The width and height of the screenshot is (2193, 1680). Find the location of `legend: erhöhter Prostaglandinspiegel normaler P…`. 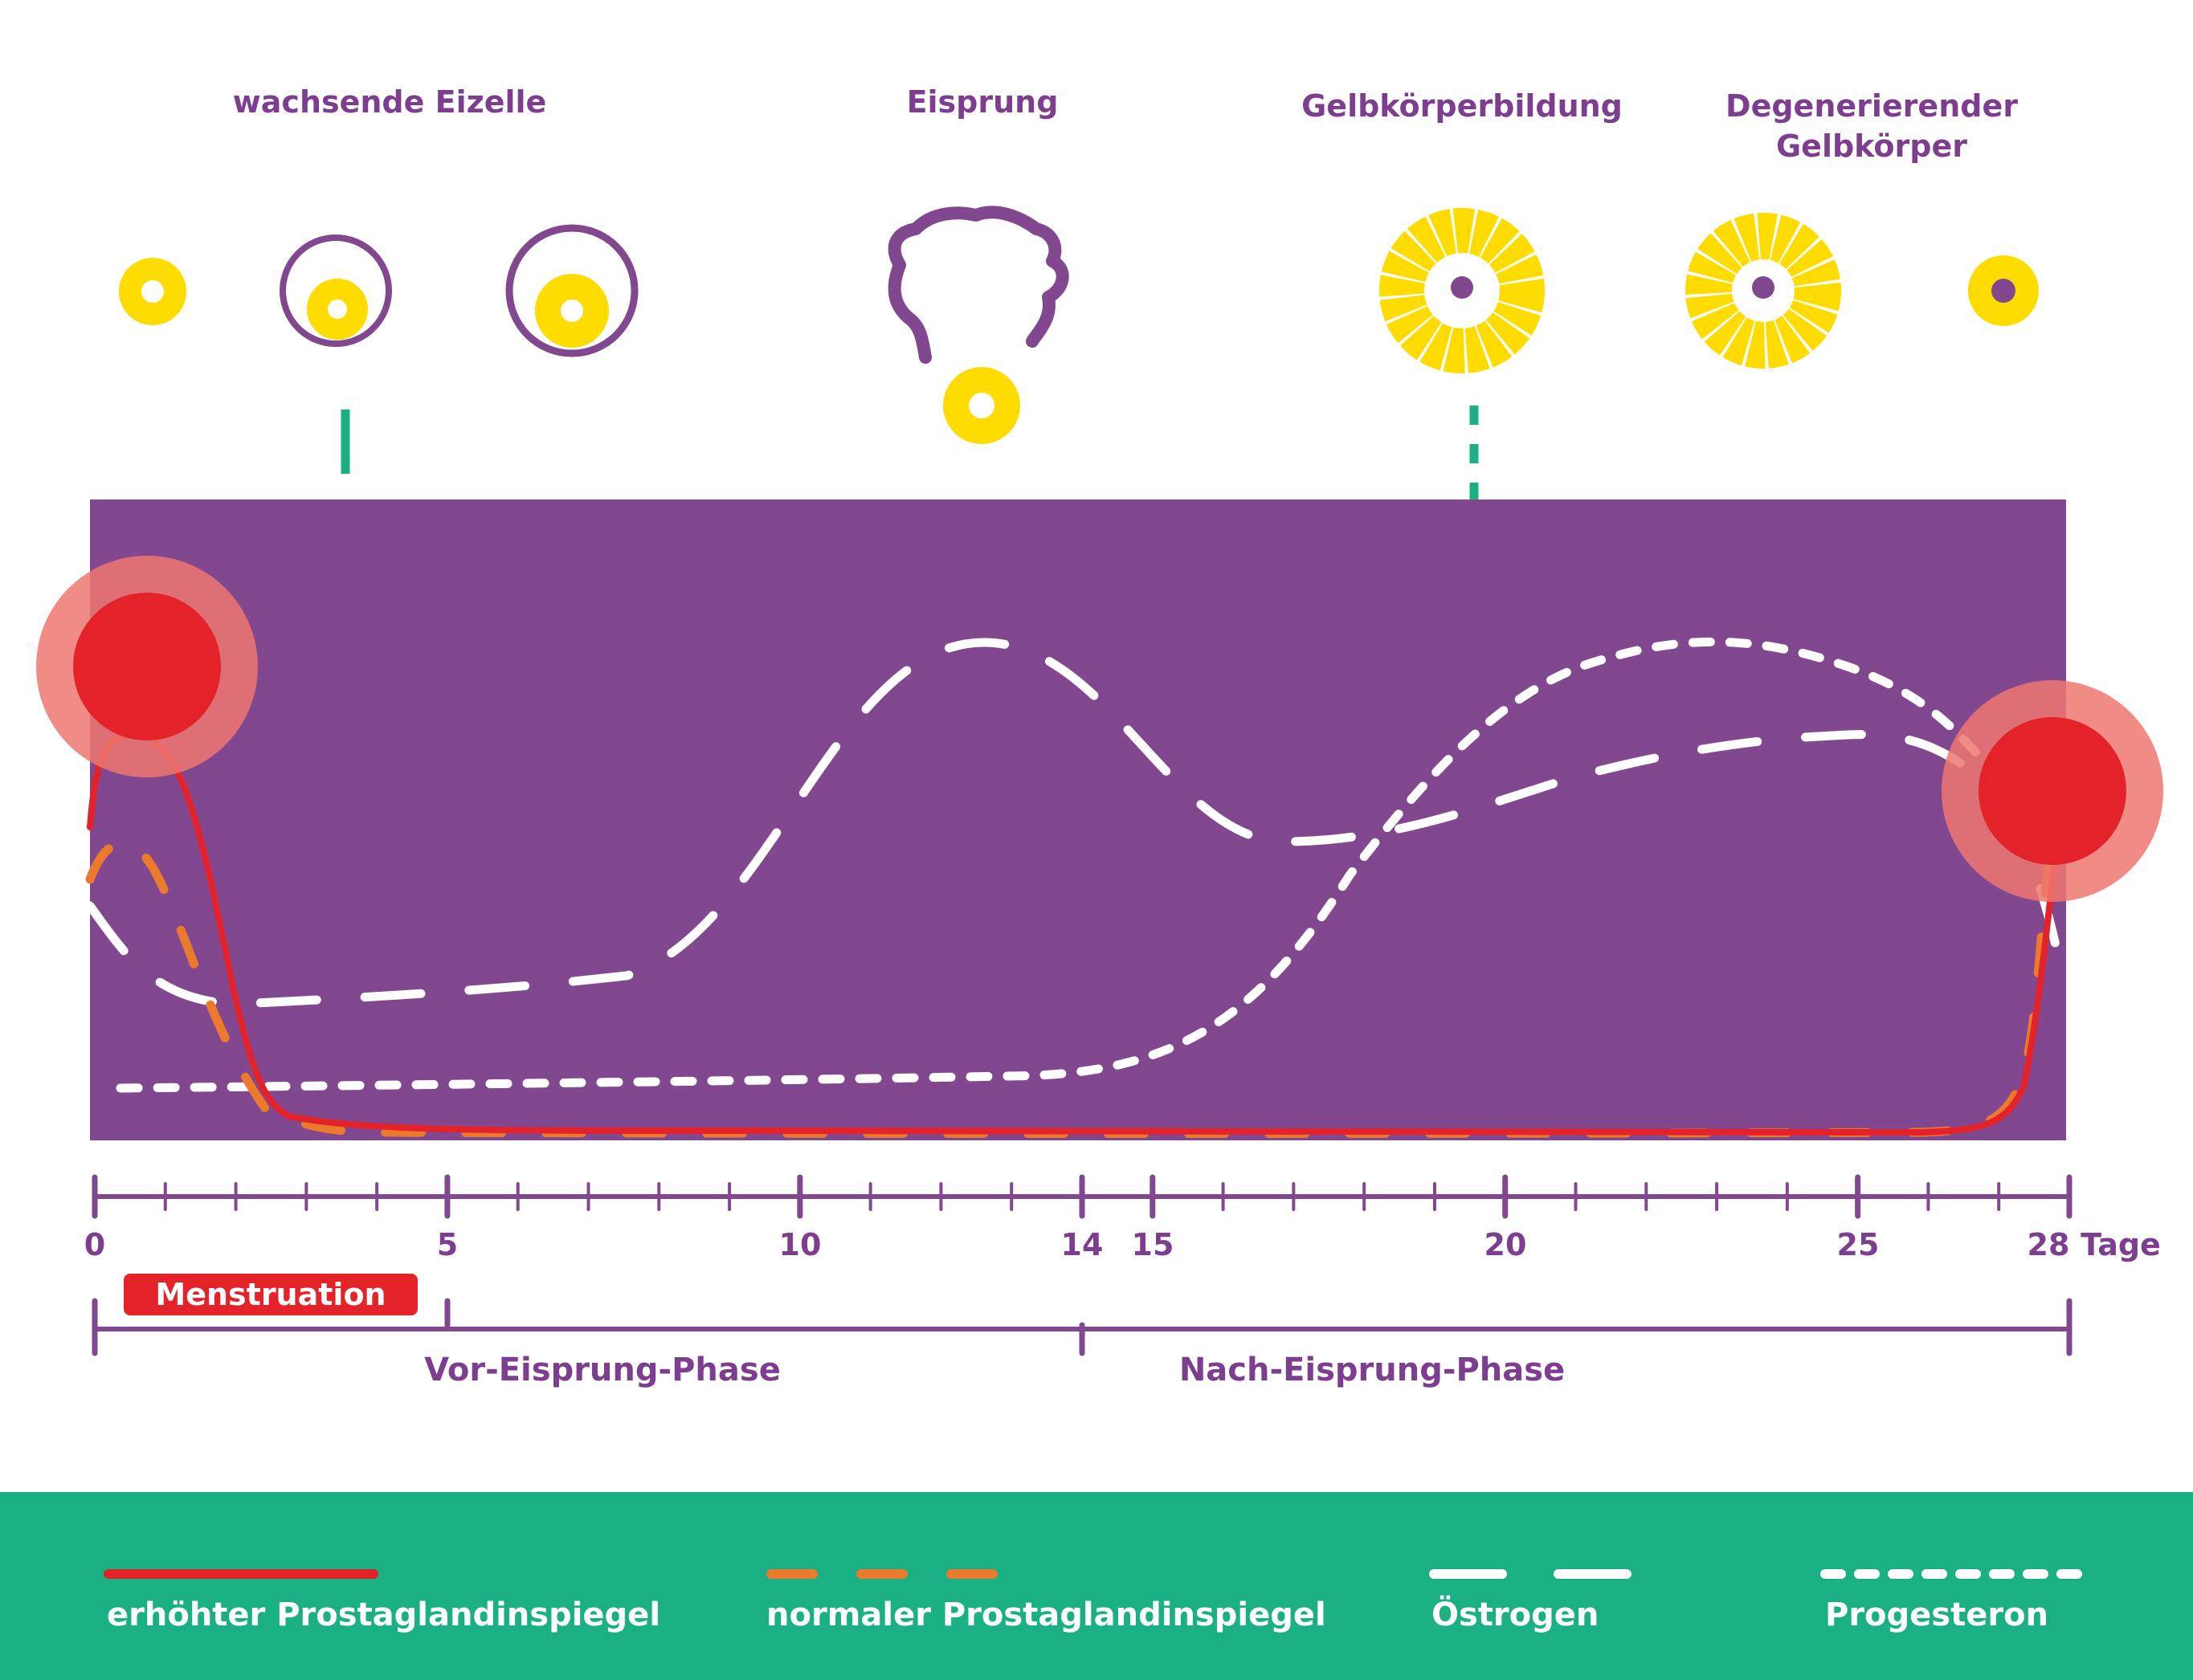

legend: erhöhter Prostaglandinspiegel normaler P… is located at coordinates (1096, 1586).